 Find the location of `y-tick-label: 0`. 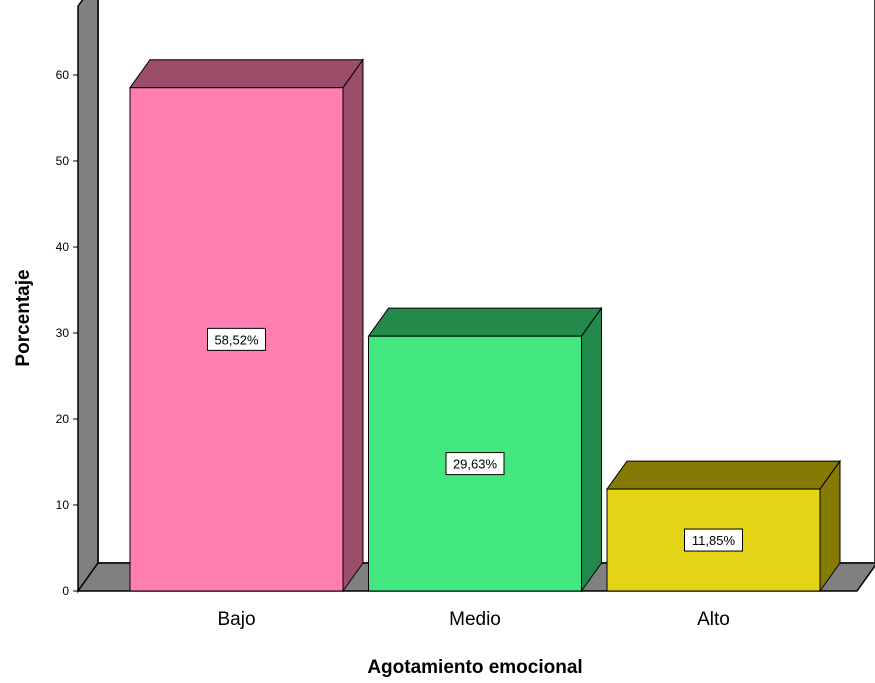

y-tick-label: 0 is located at coordinates (65, 591).